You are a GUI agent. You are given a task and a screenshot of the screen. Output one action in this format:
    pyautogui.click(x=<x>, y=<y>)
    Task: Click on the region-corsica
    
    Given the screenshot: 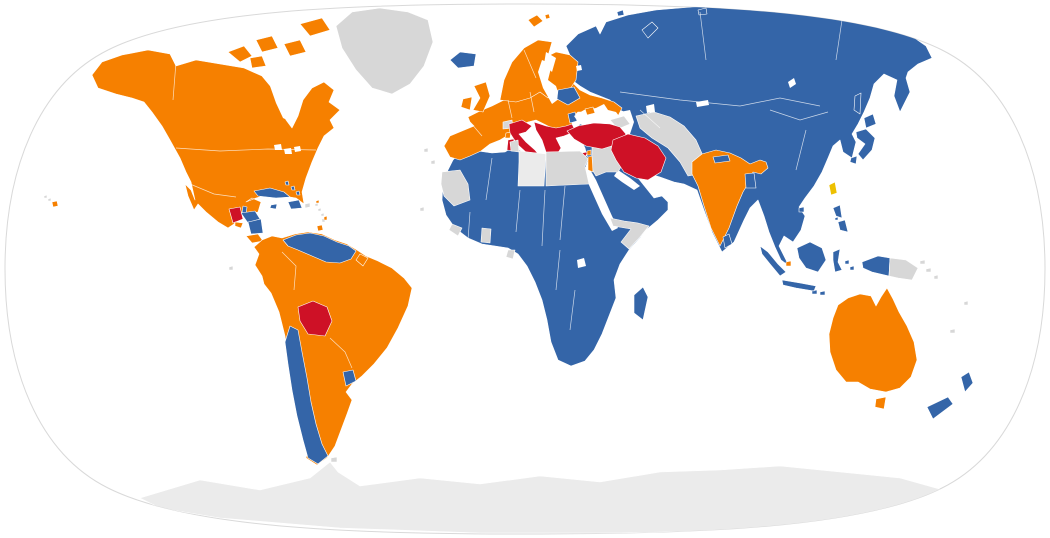 What is the action you would take?
    pyautogui.click(x=508, y=135)
    